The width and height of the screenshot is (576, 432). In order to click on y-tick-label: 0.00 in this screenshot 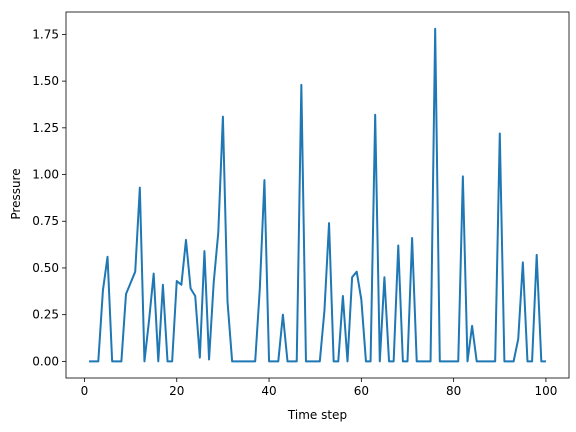, I will do `click(45, 361)`.